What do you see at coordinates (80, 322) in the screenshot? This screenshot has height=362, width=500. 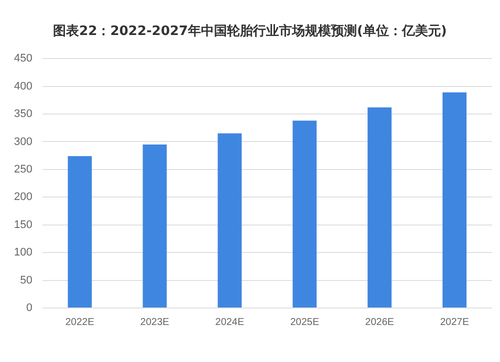 I see `x-tick-label: 2022E` at bounding box center [80, 322].